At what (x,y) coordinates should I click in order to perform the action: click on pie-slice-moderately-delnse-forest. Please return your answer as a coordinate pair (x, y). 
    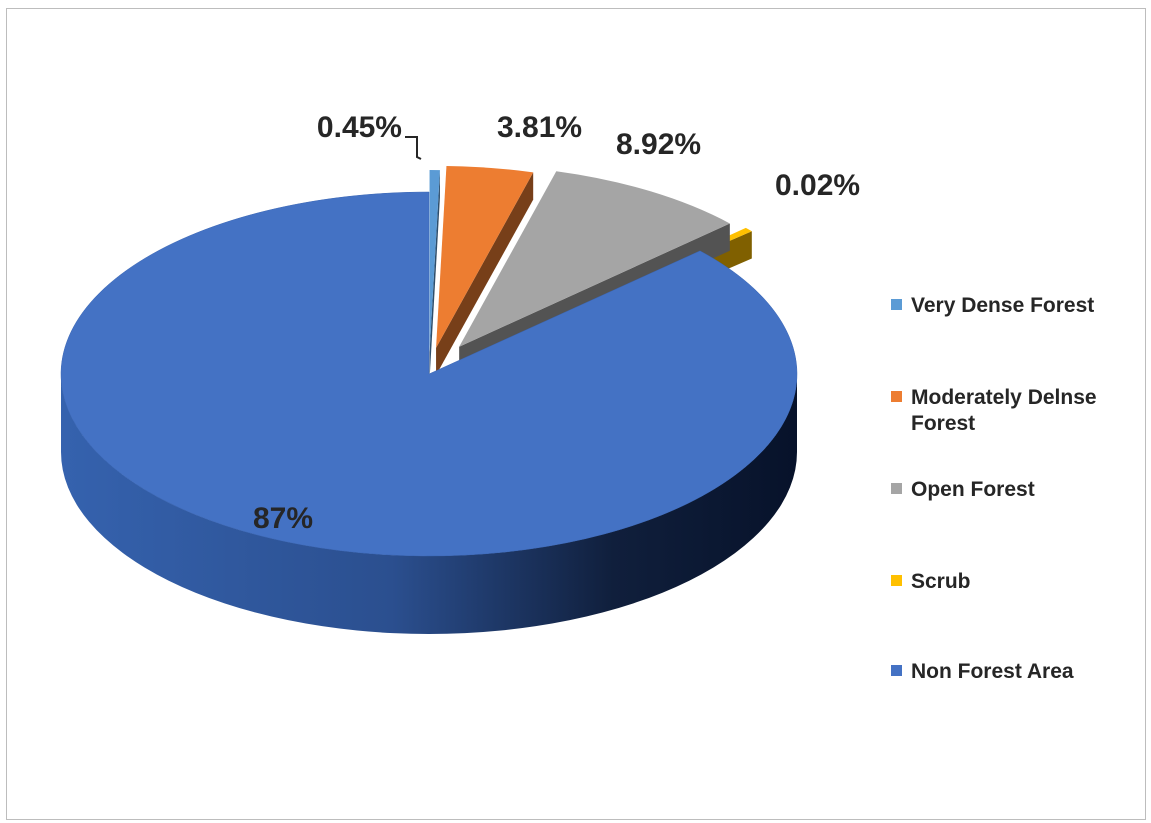
    Looking at the image, I should click on (485, 270).